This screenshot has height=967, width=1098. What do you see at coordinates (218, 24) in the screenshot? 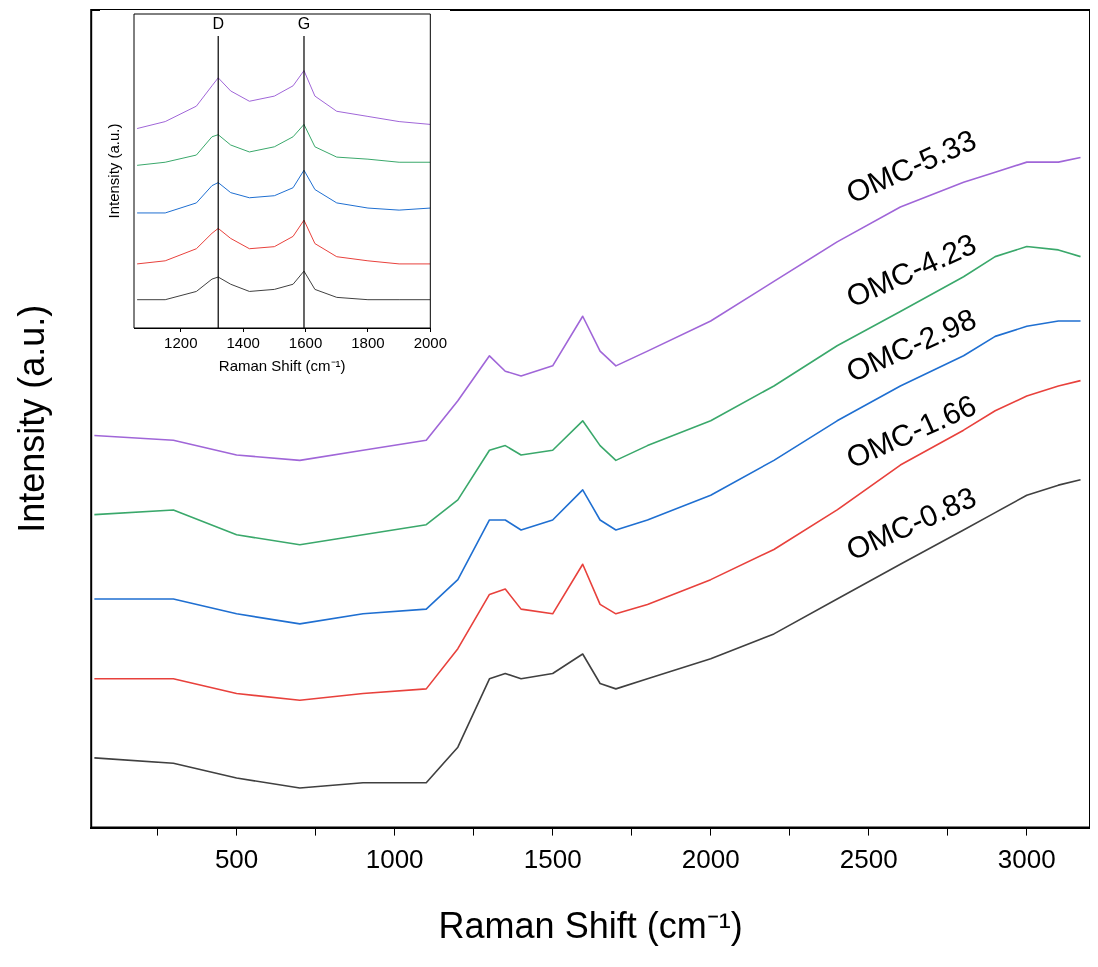
I see `ref-line-label: D` at bounding box center [218, 24].